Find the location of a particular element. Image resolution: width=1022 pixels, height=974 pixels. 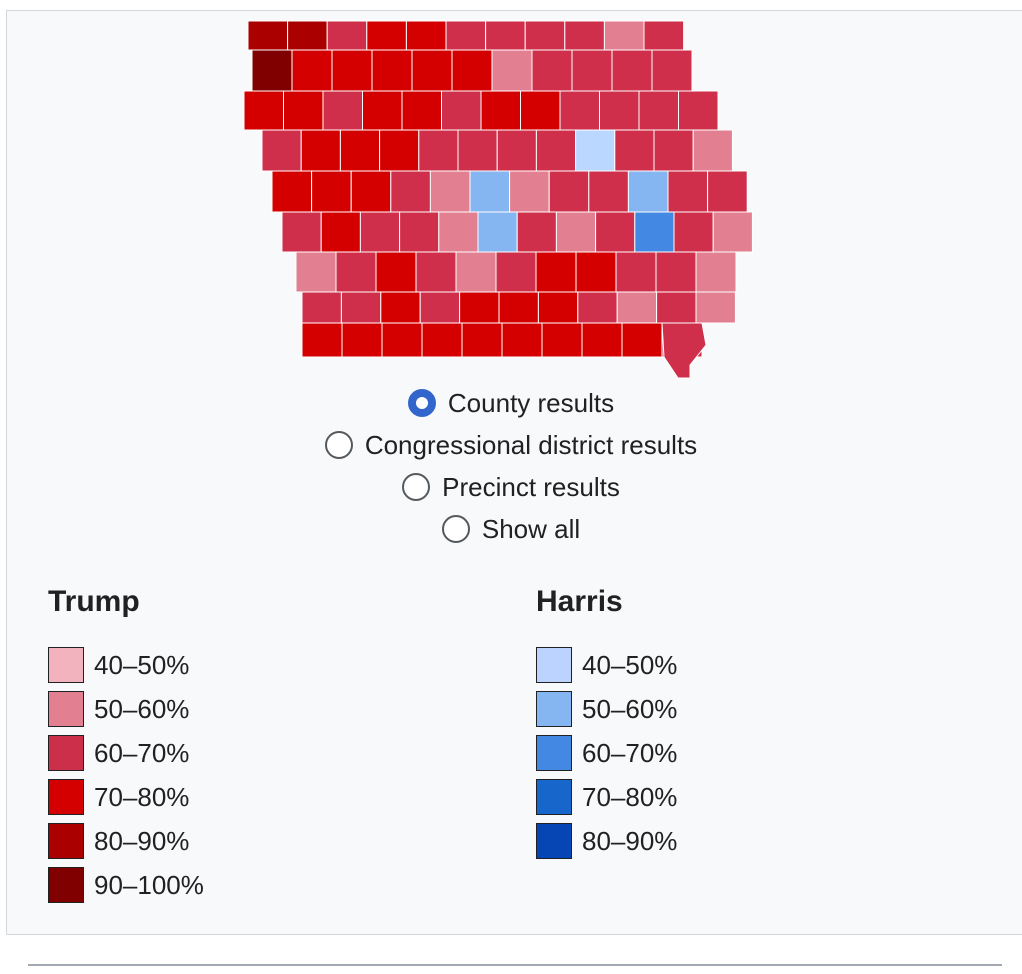

radio-congressional-district-results: Congressional district results is located at coordinates (511, 445).